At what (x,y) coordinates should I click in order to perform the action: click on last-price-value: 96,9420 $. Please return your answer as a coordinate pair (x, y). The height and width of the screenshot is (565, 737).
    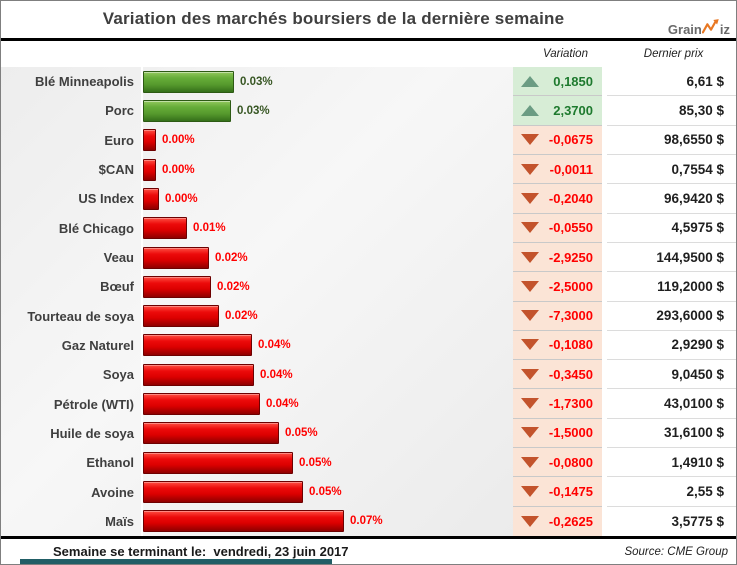
    Looking at the image, I should click on (671, 199).